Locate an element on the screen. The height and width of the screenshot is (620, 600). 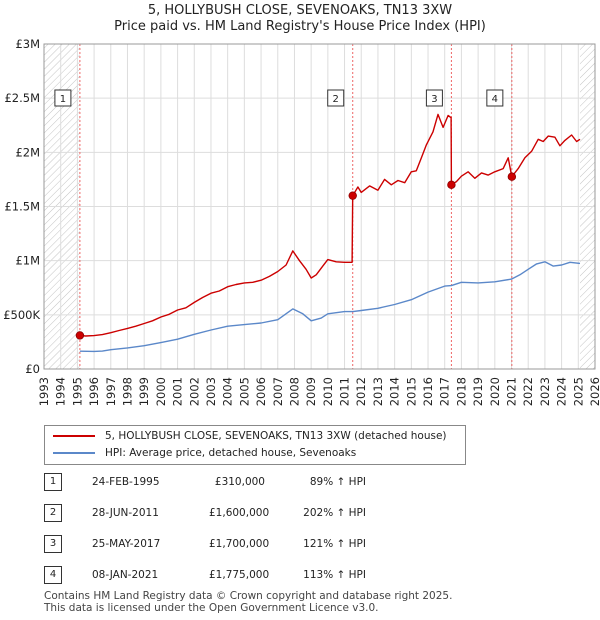
x-tick-label: 2007 is located at coordinates (278, 391).